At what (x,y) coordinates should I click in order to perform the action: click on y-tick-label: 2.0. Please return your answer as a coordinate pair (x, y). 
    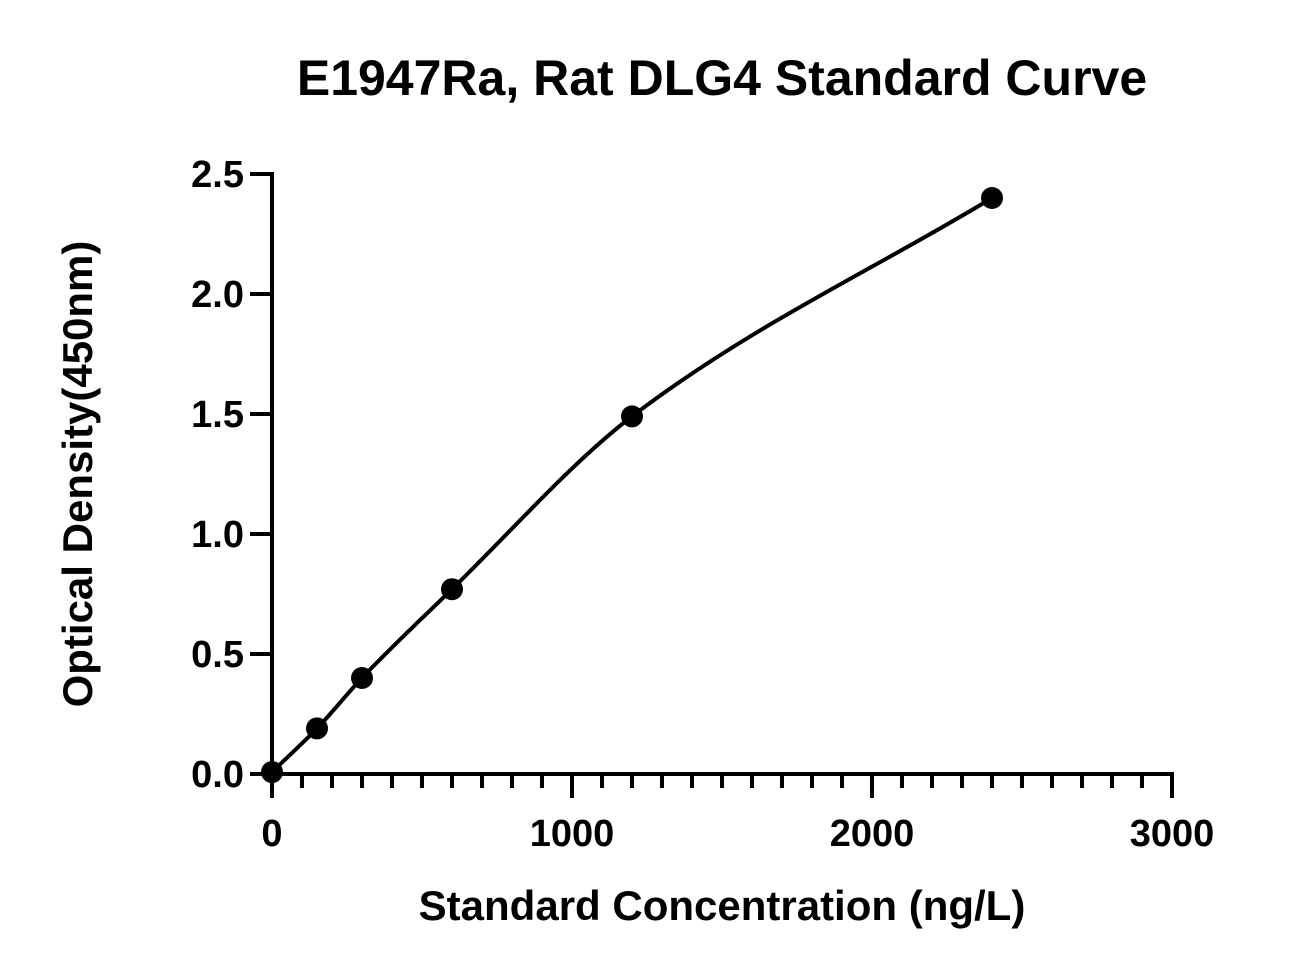
    Looking at the image, I should click on (217, 295).